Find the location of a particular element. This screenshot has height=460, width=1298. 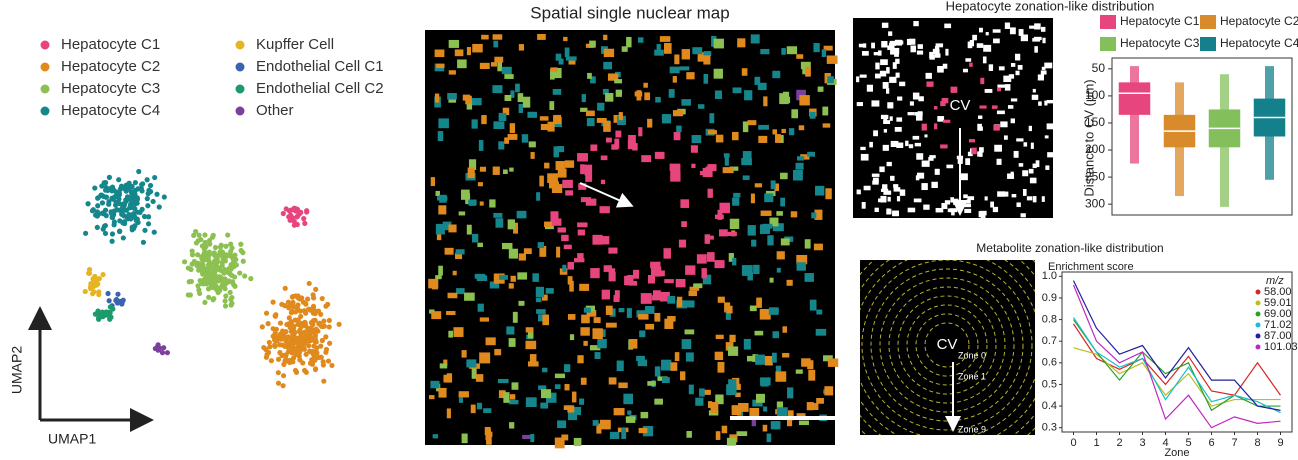

line is located at coordinates (1177, 365).